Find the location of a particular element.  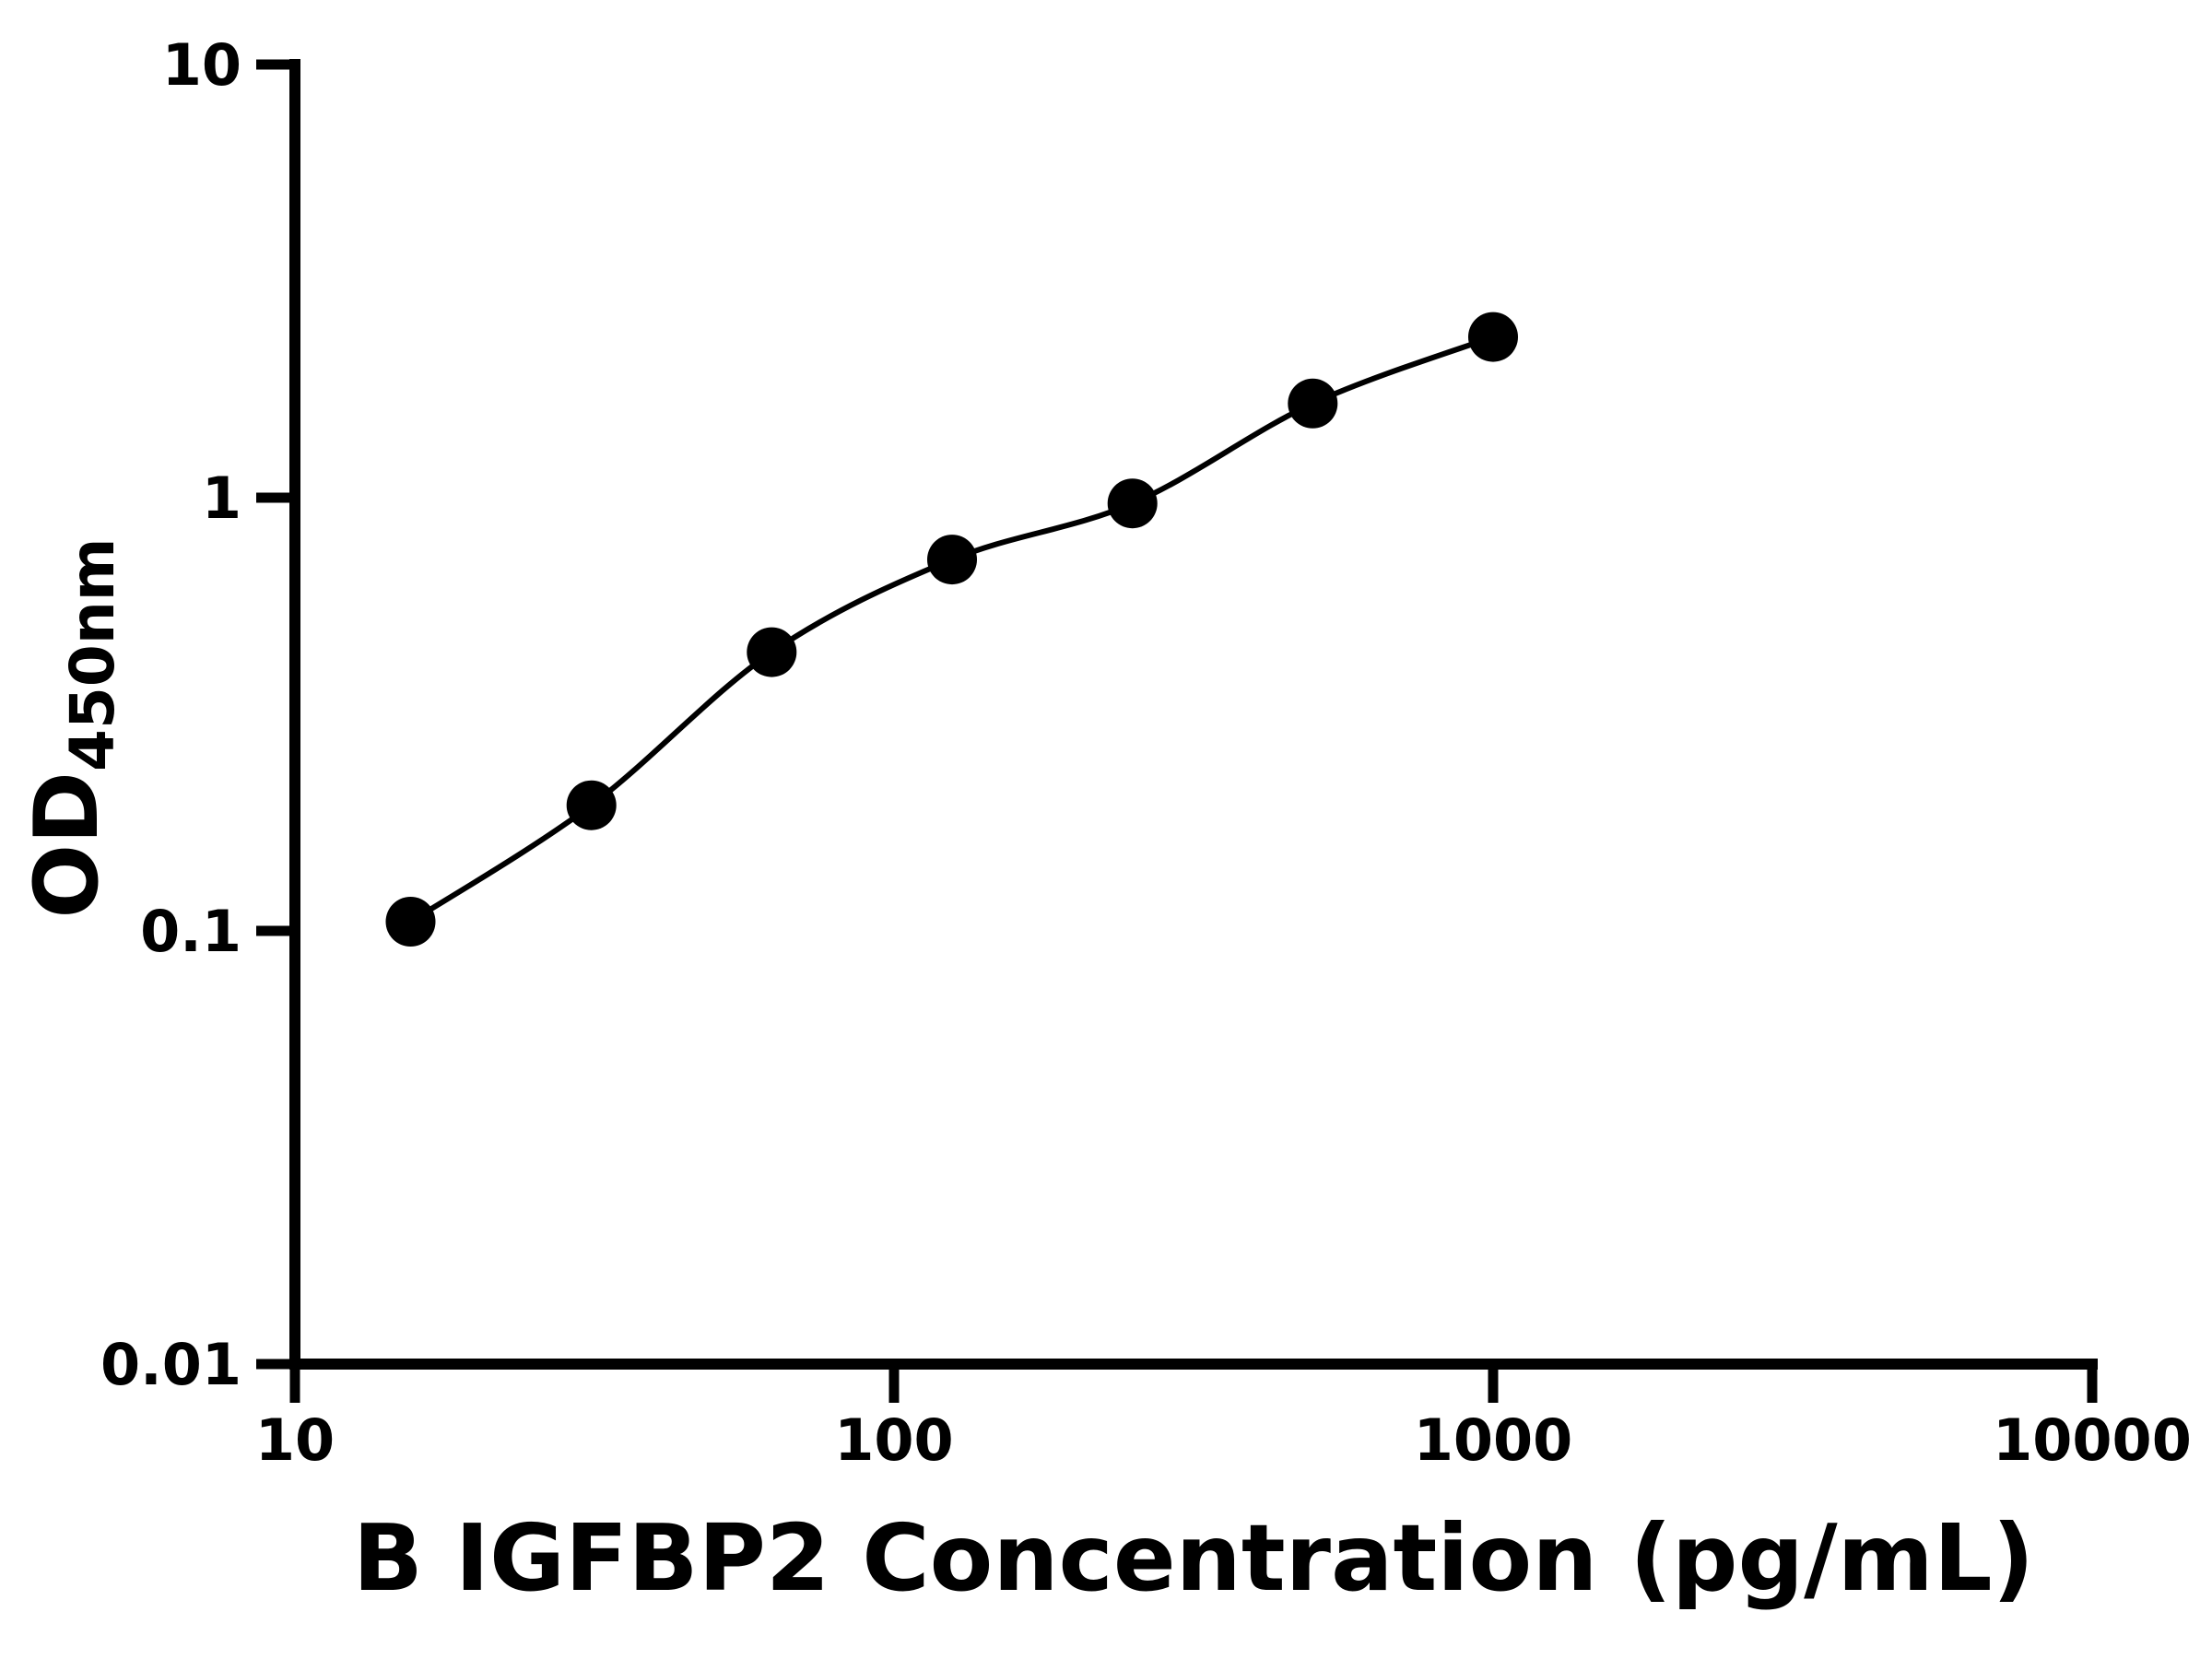

y-axis-title-main: OD is located at coordinates (67, 845).